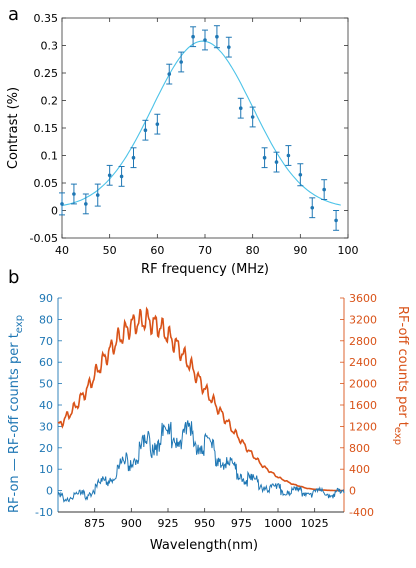  Describe the element at coordinates (300, 250) in the screenshot. I see `panel-a-x-tick-label: 90` at that location.